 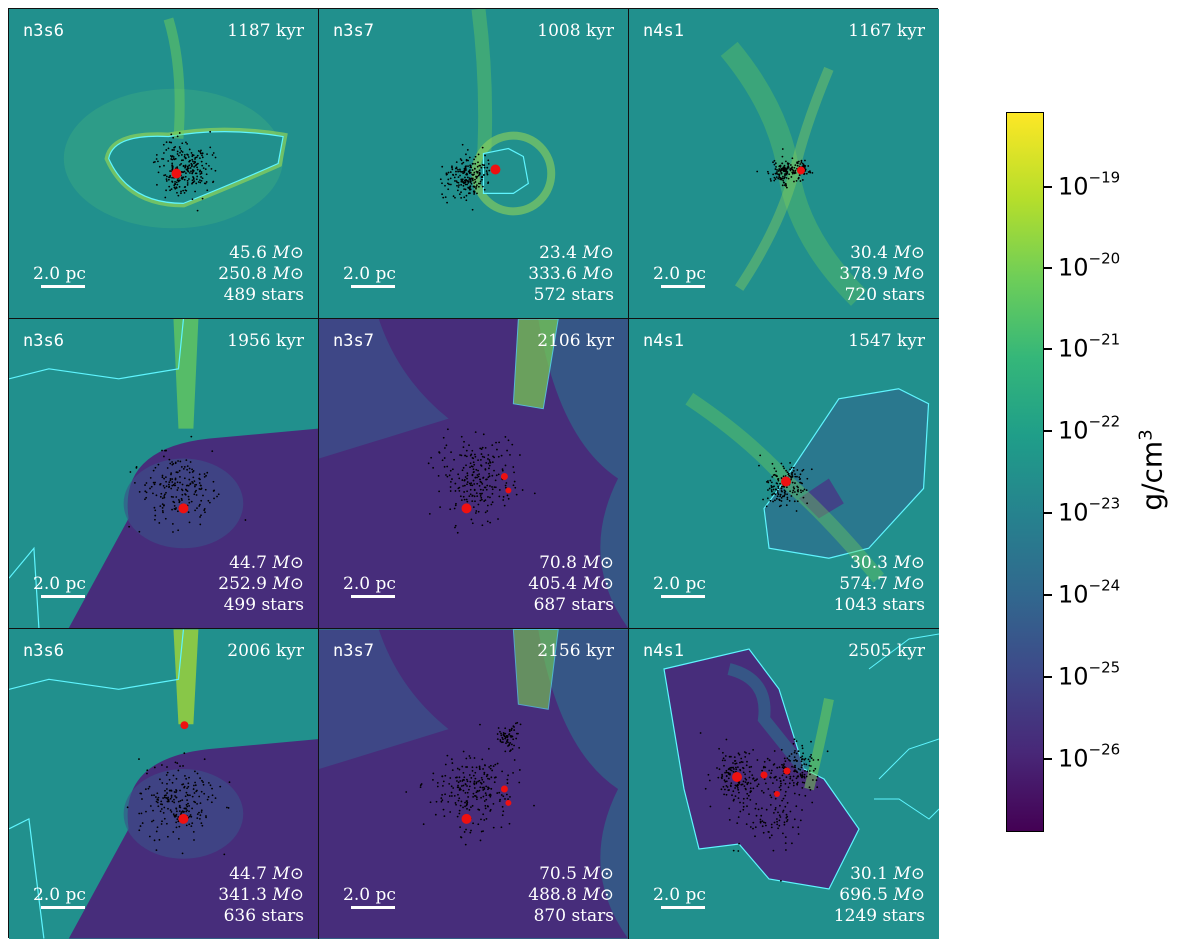 I want to click on star-count: 1249 stars, so click(x=879, y=916).